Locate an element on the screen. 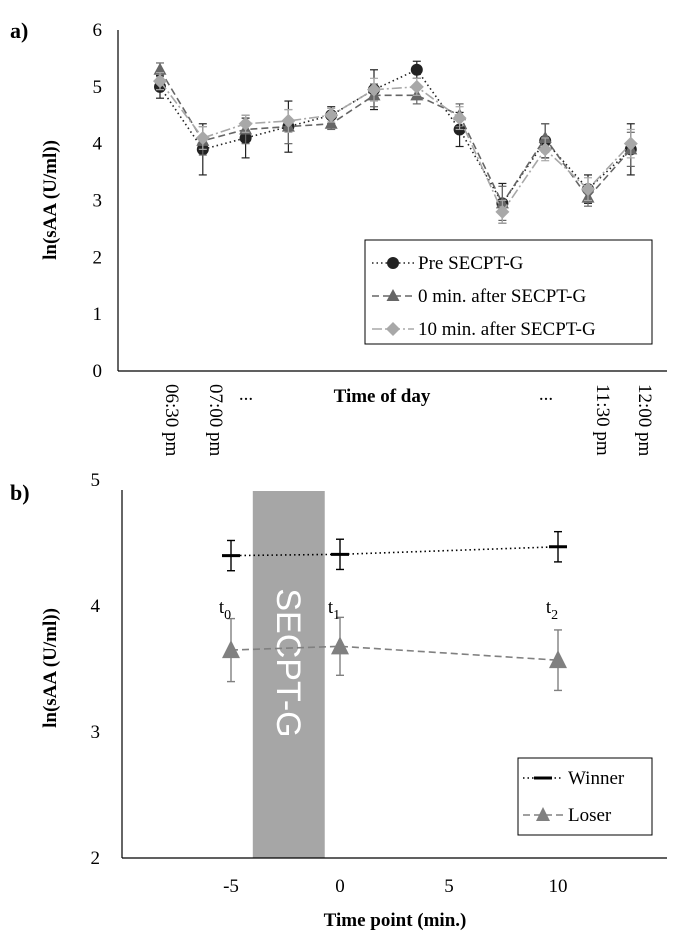 This screenshot has height=935, width=674. panel-a-x-tick-label: 06:30 pm is located at coordinates (171, 420).